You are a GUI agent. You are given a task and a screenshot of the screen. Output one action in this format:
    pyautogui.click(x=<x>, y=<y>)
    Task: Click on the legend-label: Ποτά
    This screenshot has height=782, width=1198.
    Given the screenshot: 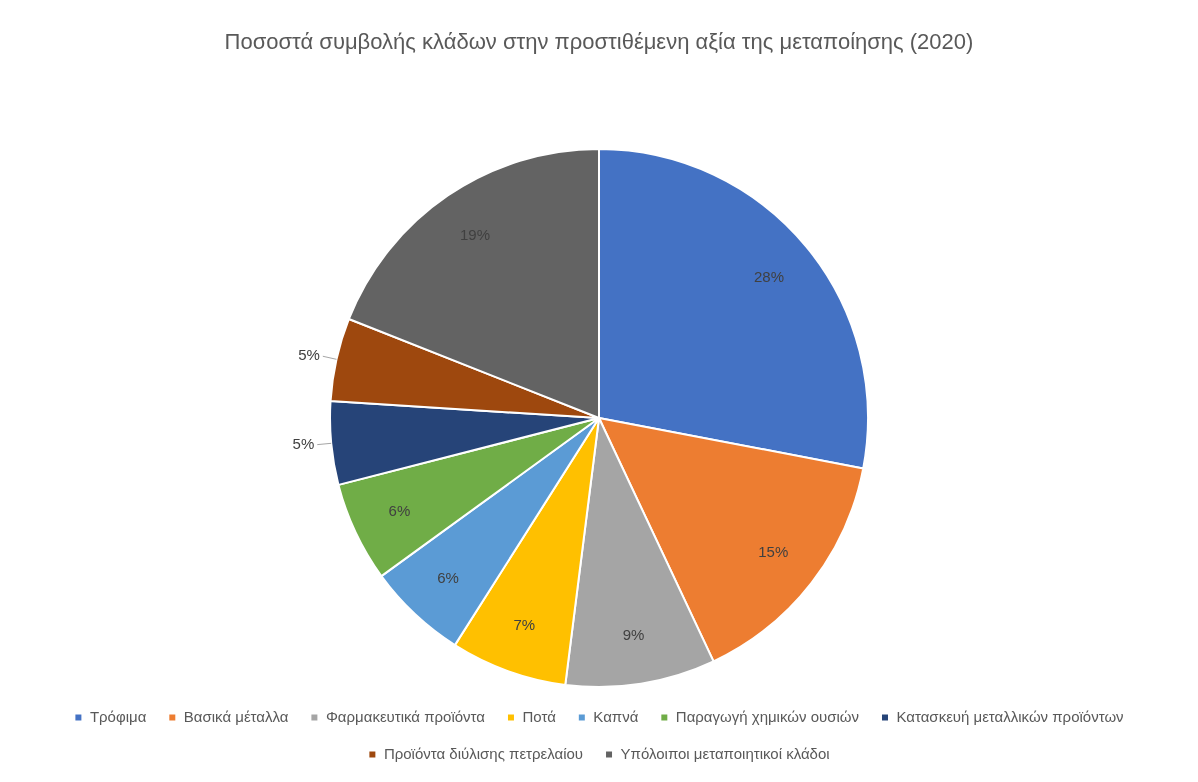 What is the action you would take?
    pyautogui.click(x=539, y=716)
    